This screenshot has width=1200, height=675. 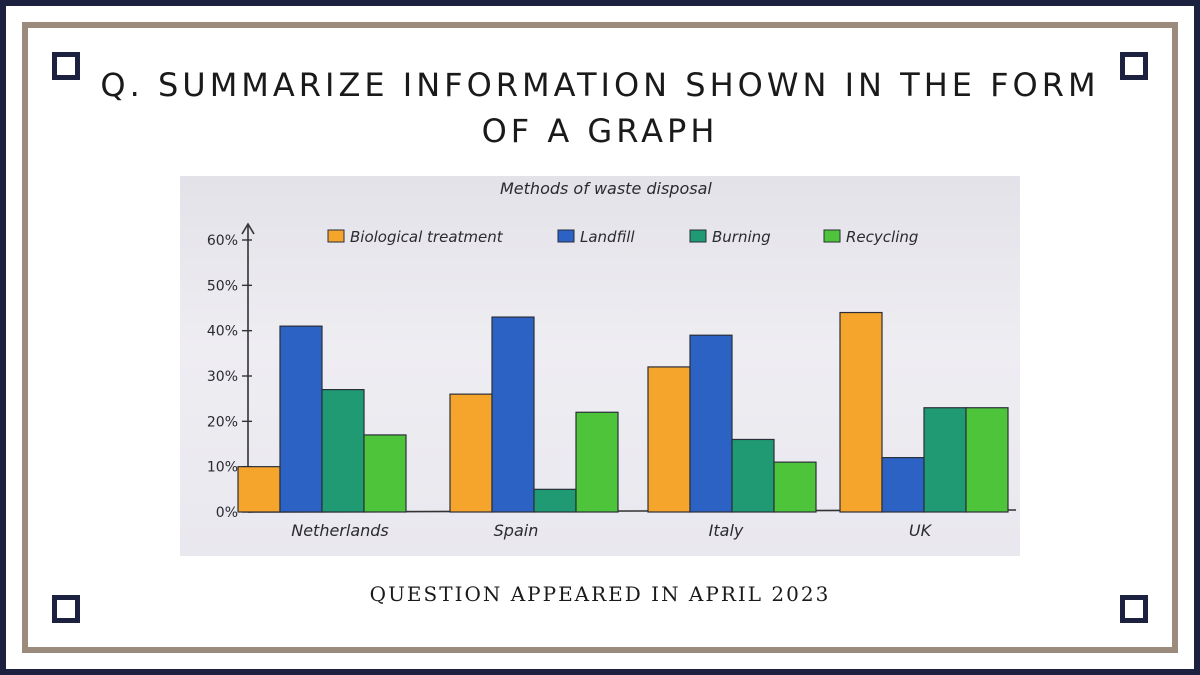 I want to click on corner-ornament-top-right, so click(x=1134, y=66).